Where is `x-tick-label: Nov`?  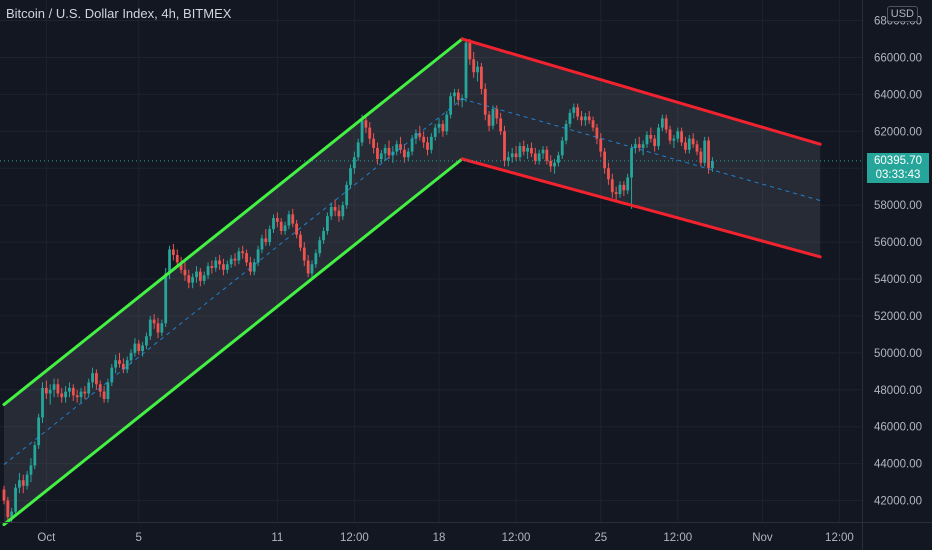 x-tick-label: Nov is located at coordinates (762, 538).